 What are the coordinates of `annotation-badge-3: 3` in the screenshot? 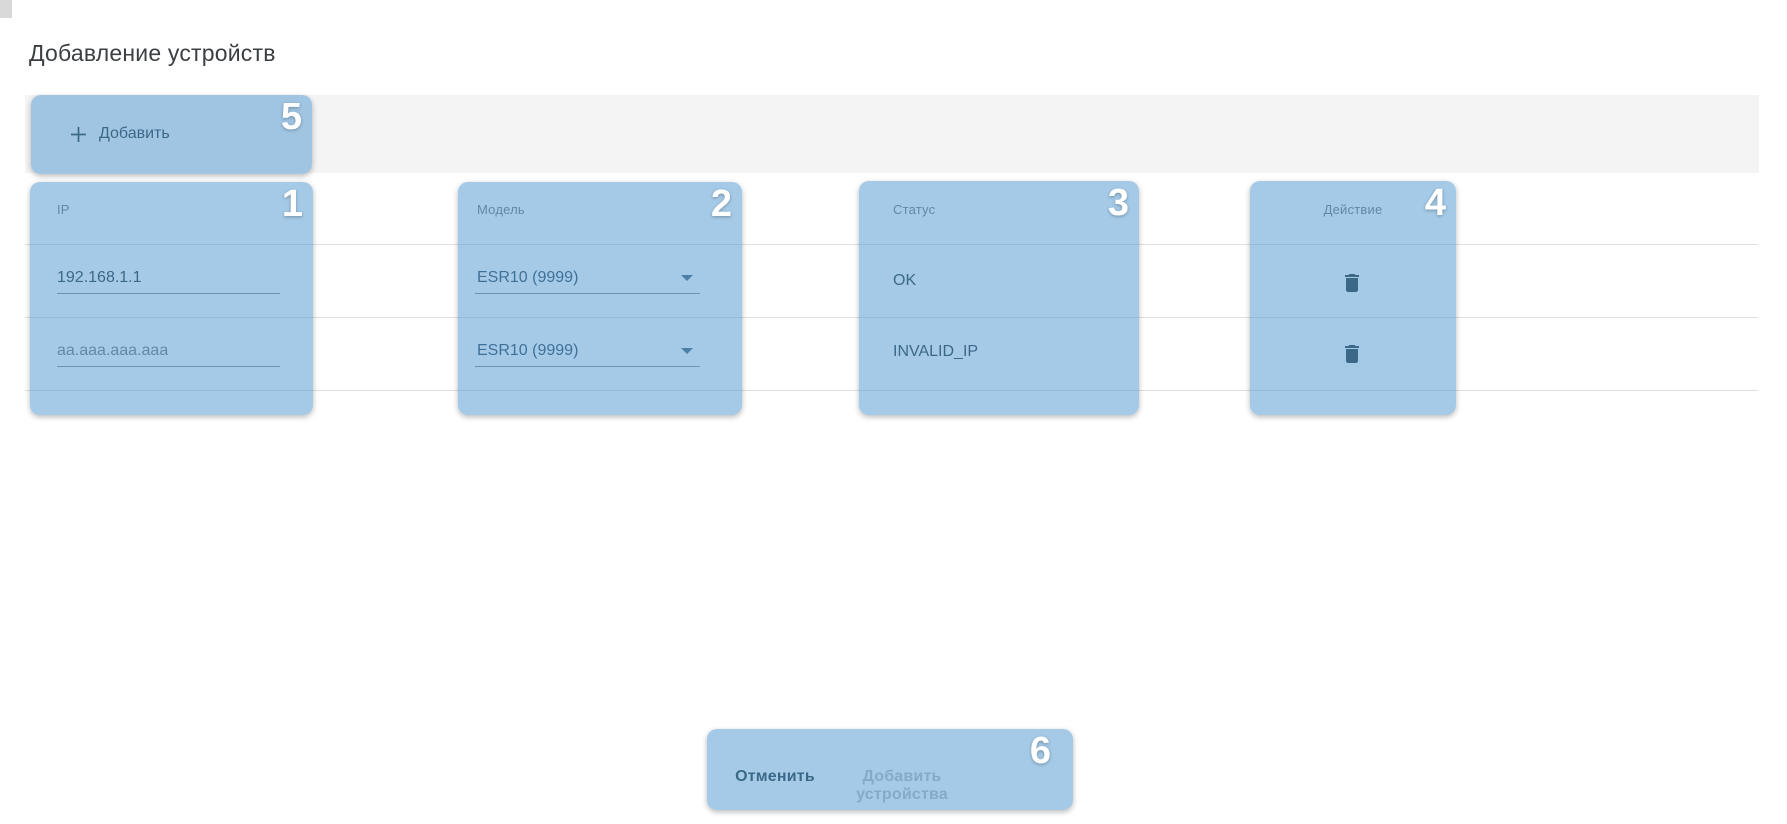 It's located at (1118, 203).